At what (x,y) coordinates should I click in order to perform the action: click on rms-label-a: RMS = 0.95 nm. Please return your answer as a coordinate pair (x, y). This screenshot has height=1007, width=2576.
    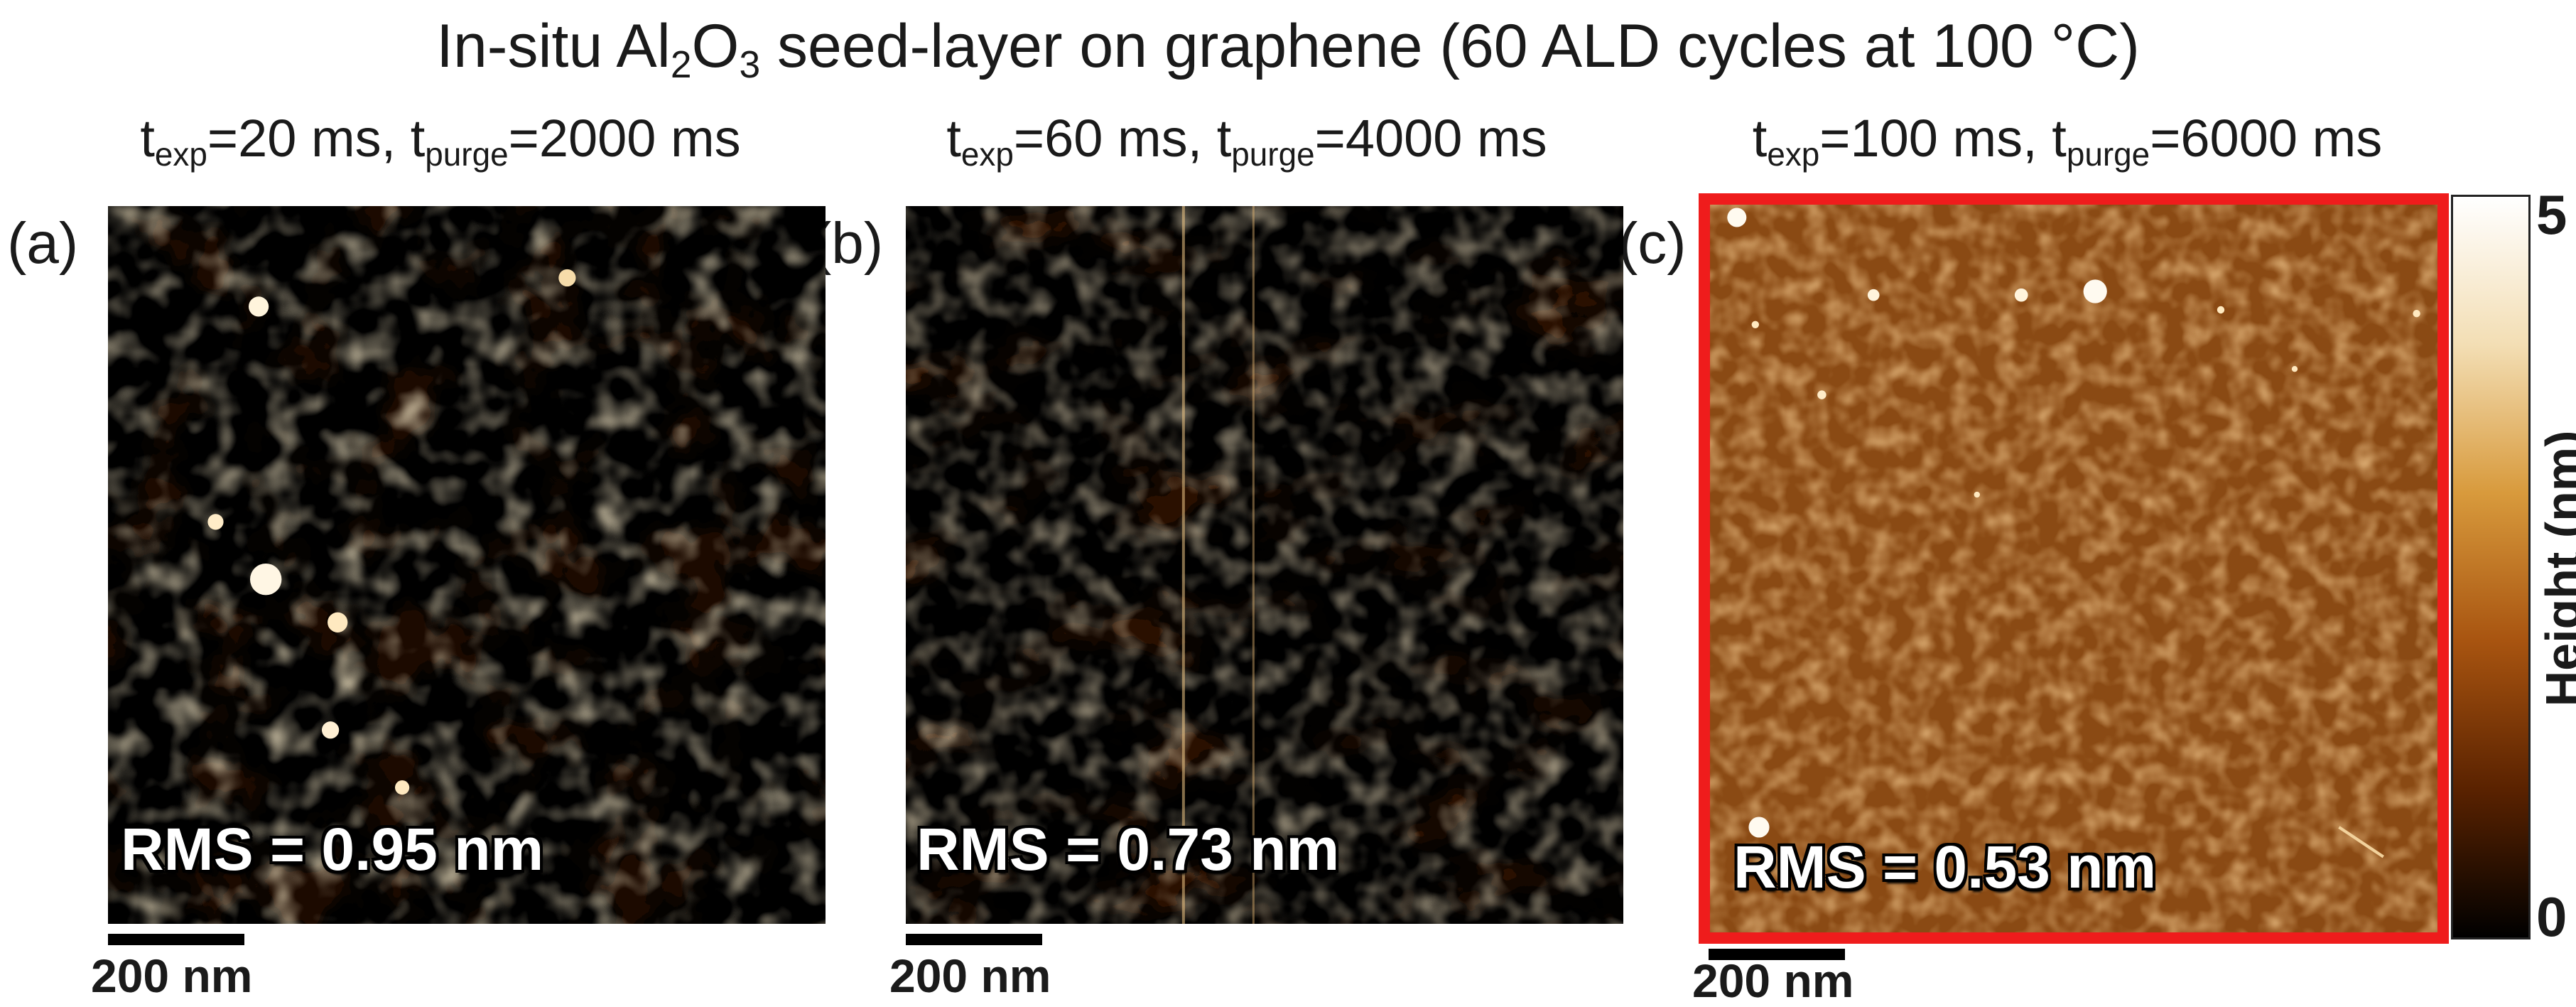
    Looking at the image, I should click on (332, 849).